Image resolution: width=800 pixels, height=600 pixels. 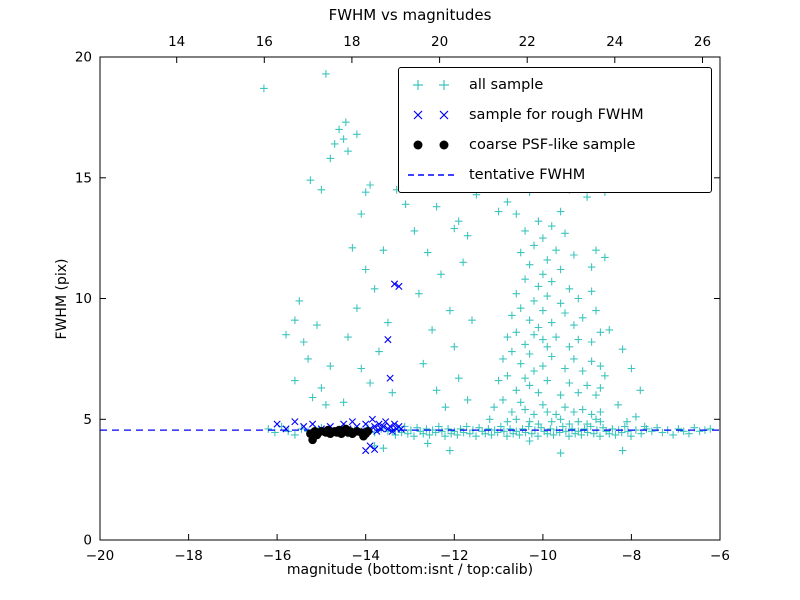 I want to click on x-top-tick-label: 16, so click(x=264, y=42).